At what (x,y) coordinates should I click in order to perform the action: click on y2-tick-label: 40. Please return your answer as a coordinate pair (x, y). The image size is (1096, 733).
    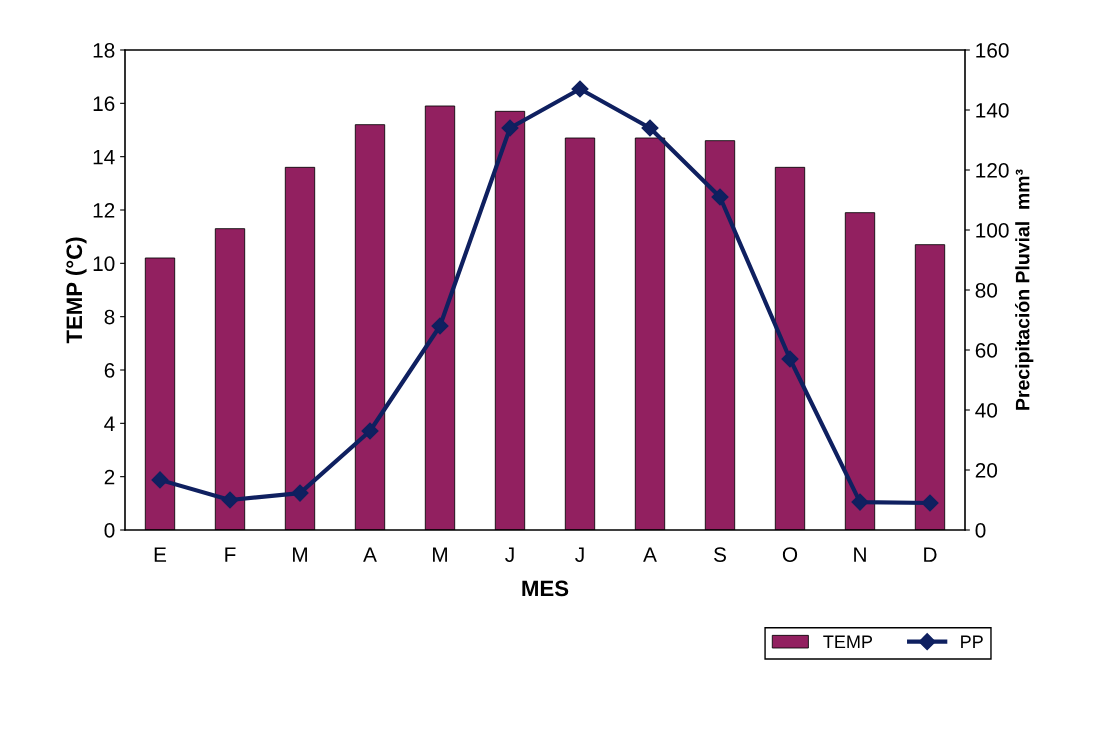
    Looking at the image, I should click on (986, 410).